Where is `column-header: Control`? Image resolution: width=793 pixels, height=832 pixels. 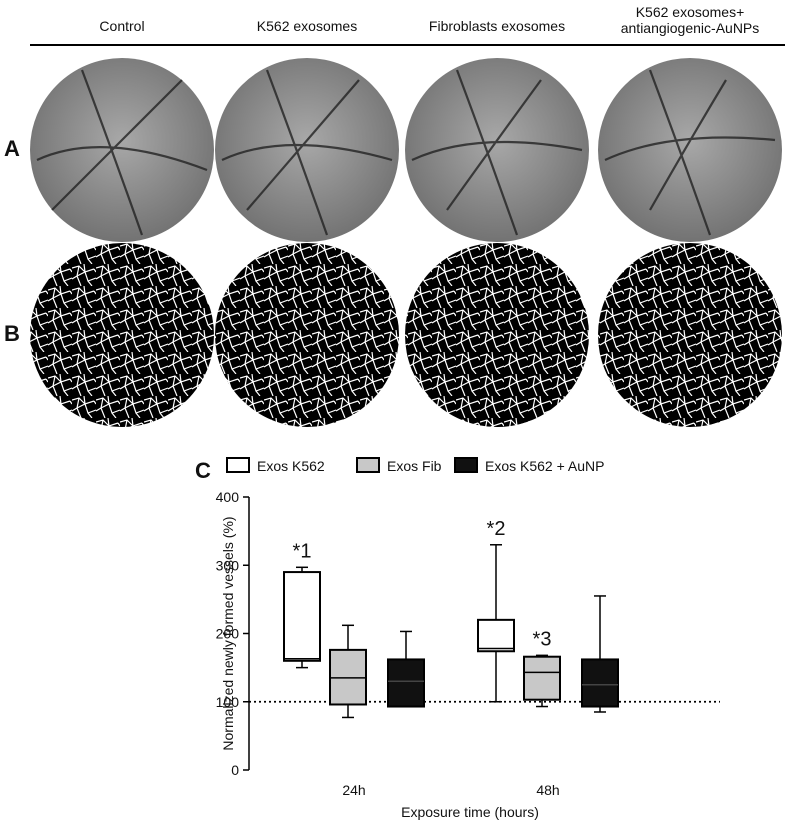 column-header: Control is located at coordinates (121, 26).